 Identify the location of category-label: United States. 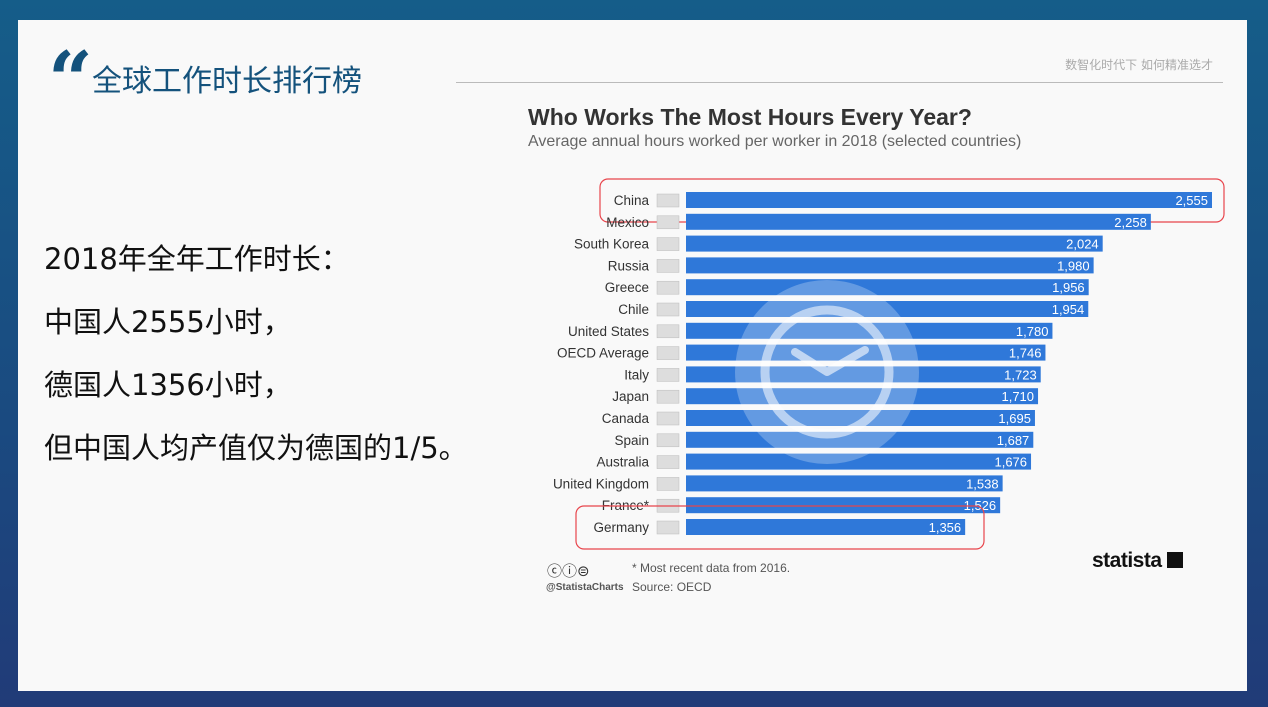
(608, 331).